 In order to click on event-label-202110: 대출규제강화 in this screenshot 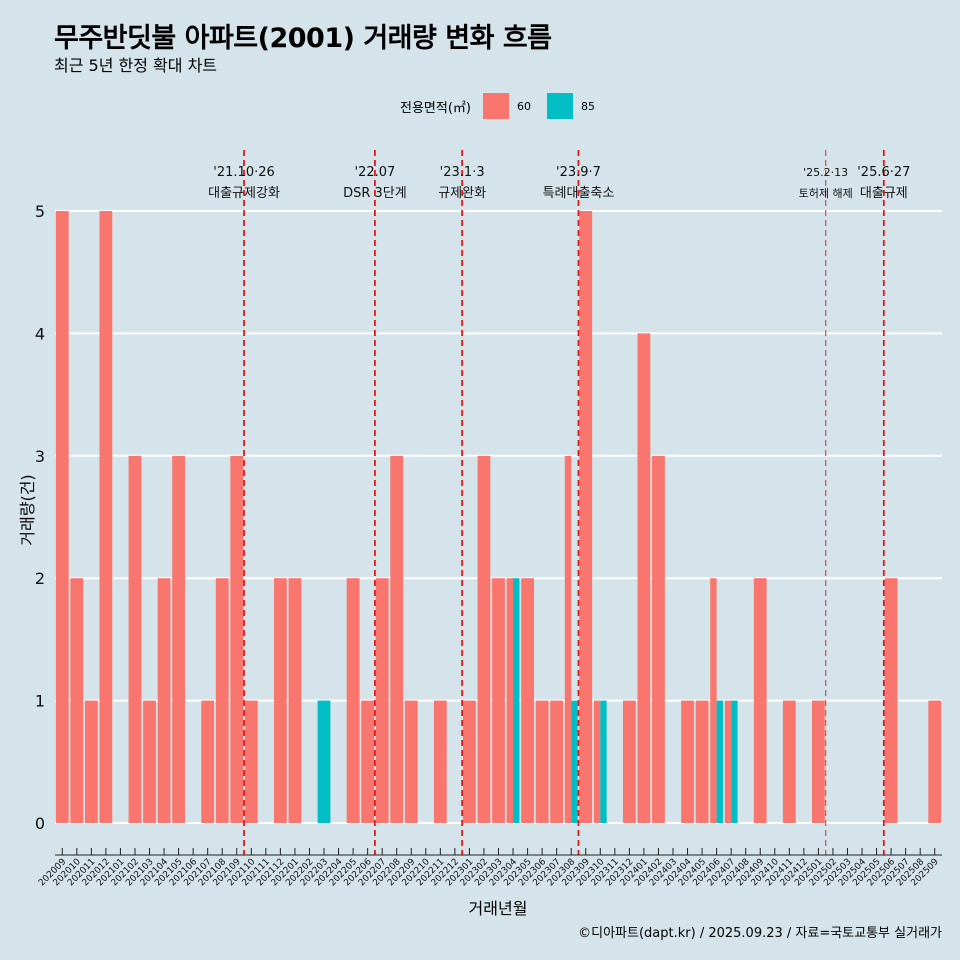, I will do `click(244, 193)`.